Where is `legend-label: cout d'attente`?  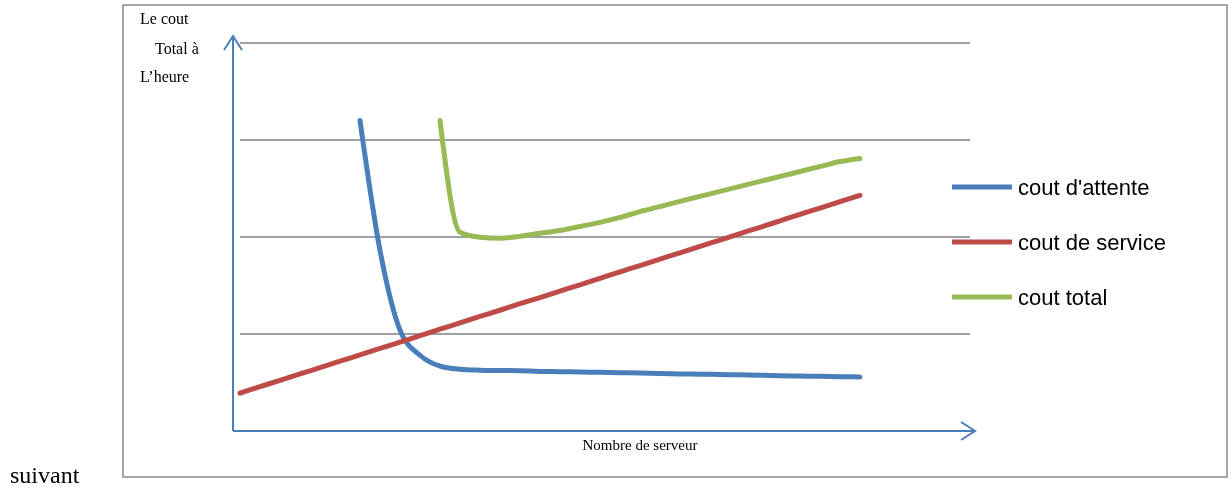
legend-label: cout d'attente is located at coordinates (1084, 187).